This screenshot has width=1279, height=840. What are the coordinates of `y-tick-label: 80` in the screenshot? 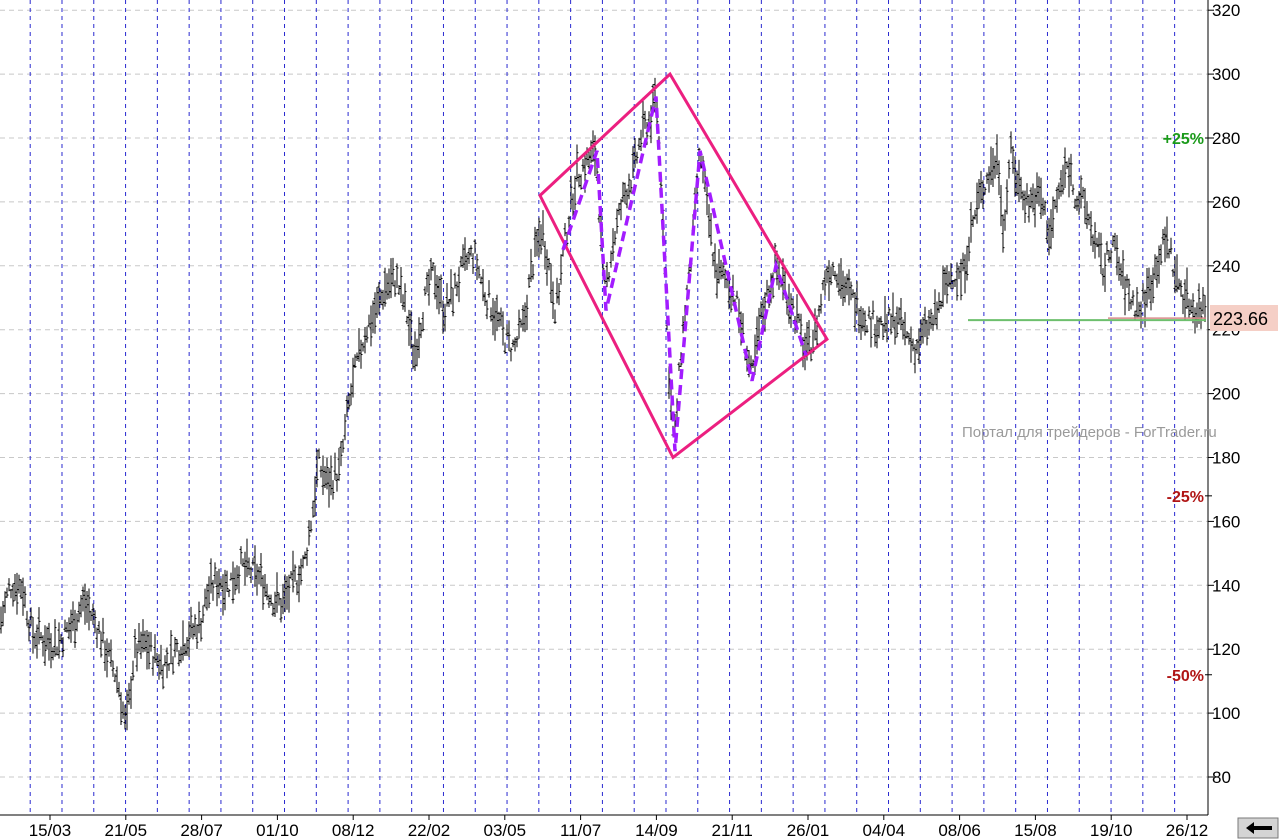 It's located at (1221, 777).